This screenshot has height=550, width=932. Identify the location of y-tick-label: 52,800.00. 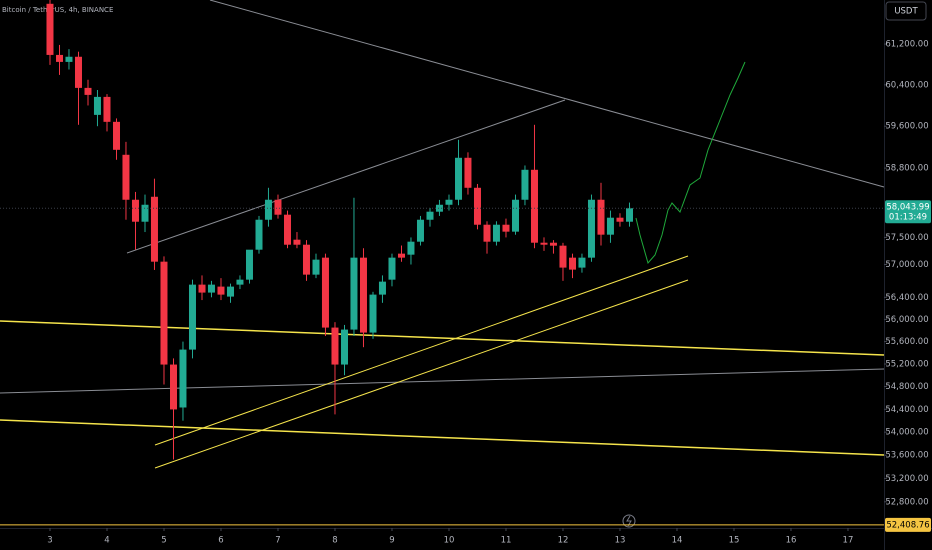
(906, 502).